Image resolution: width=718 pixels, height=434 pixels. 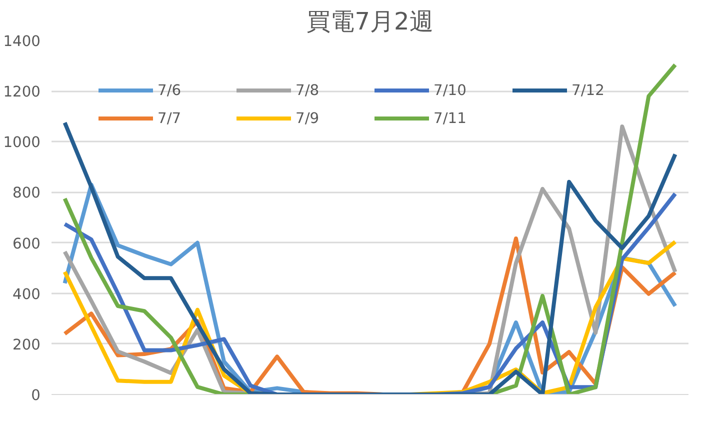 What do you see at coordinates (451, 118) in the screenshot?
I see `legend-label: 7/11` at bounding box center [451, 118].